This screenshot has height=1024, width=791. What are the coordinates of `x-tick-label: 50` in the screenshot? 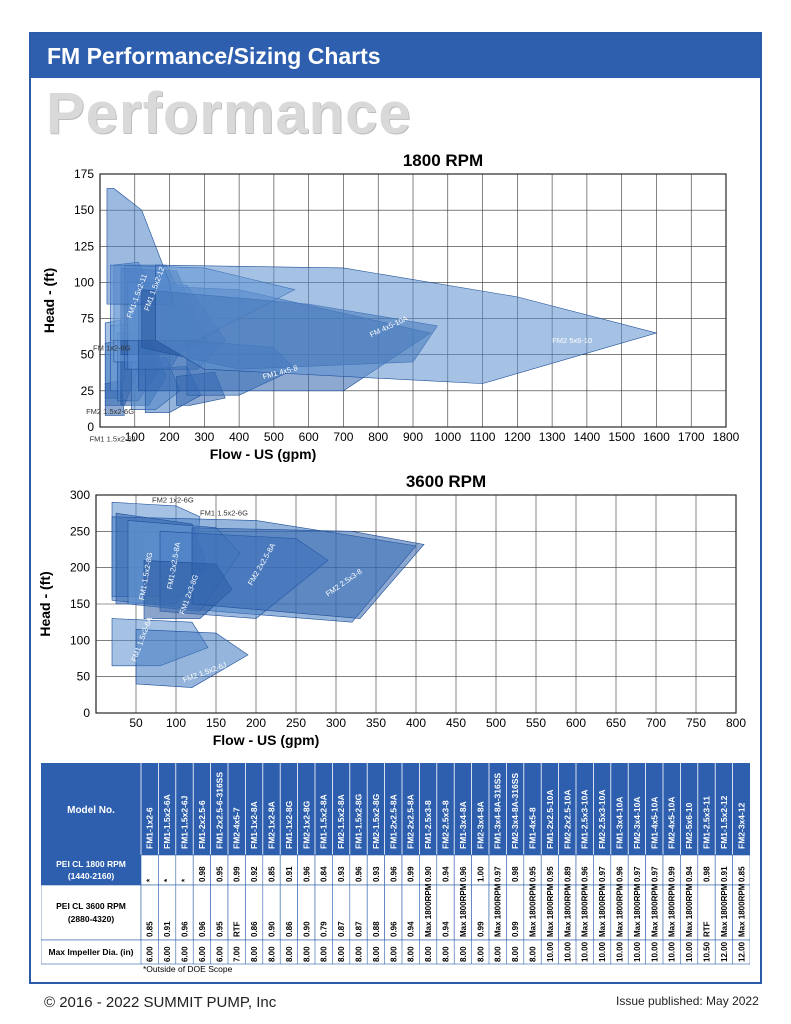 It's located at (136, 723).